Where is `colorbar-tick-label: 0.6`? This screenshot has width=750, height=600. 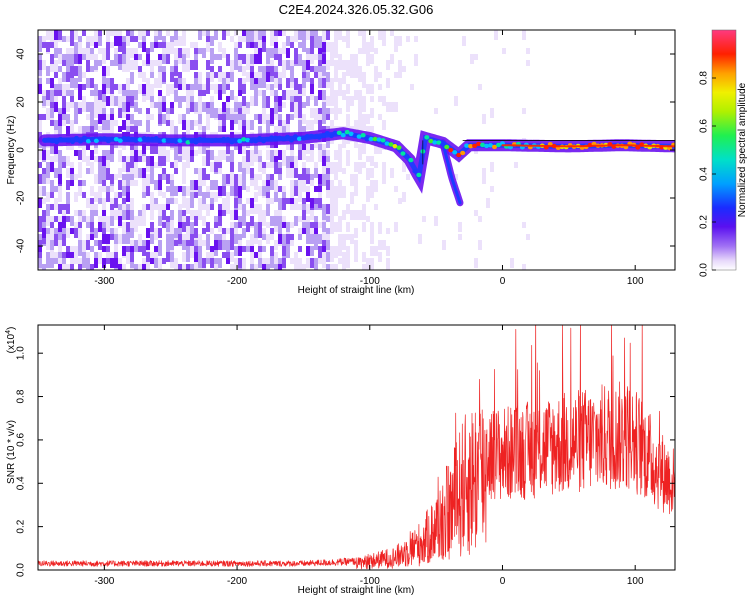
colorbar-tick-label: 0.6 is located at coordinates (704, 126).